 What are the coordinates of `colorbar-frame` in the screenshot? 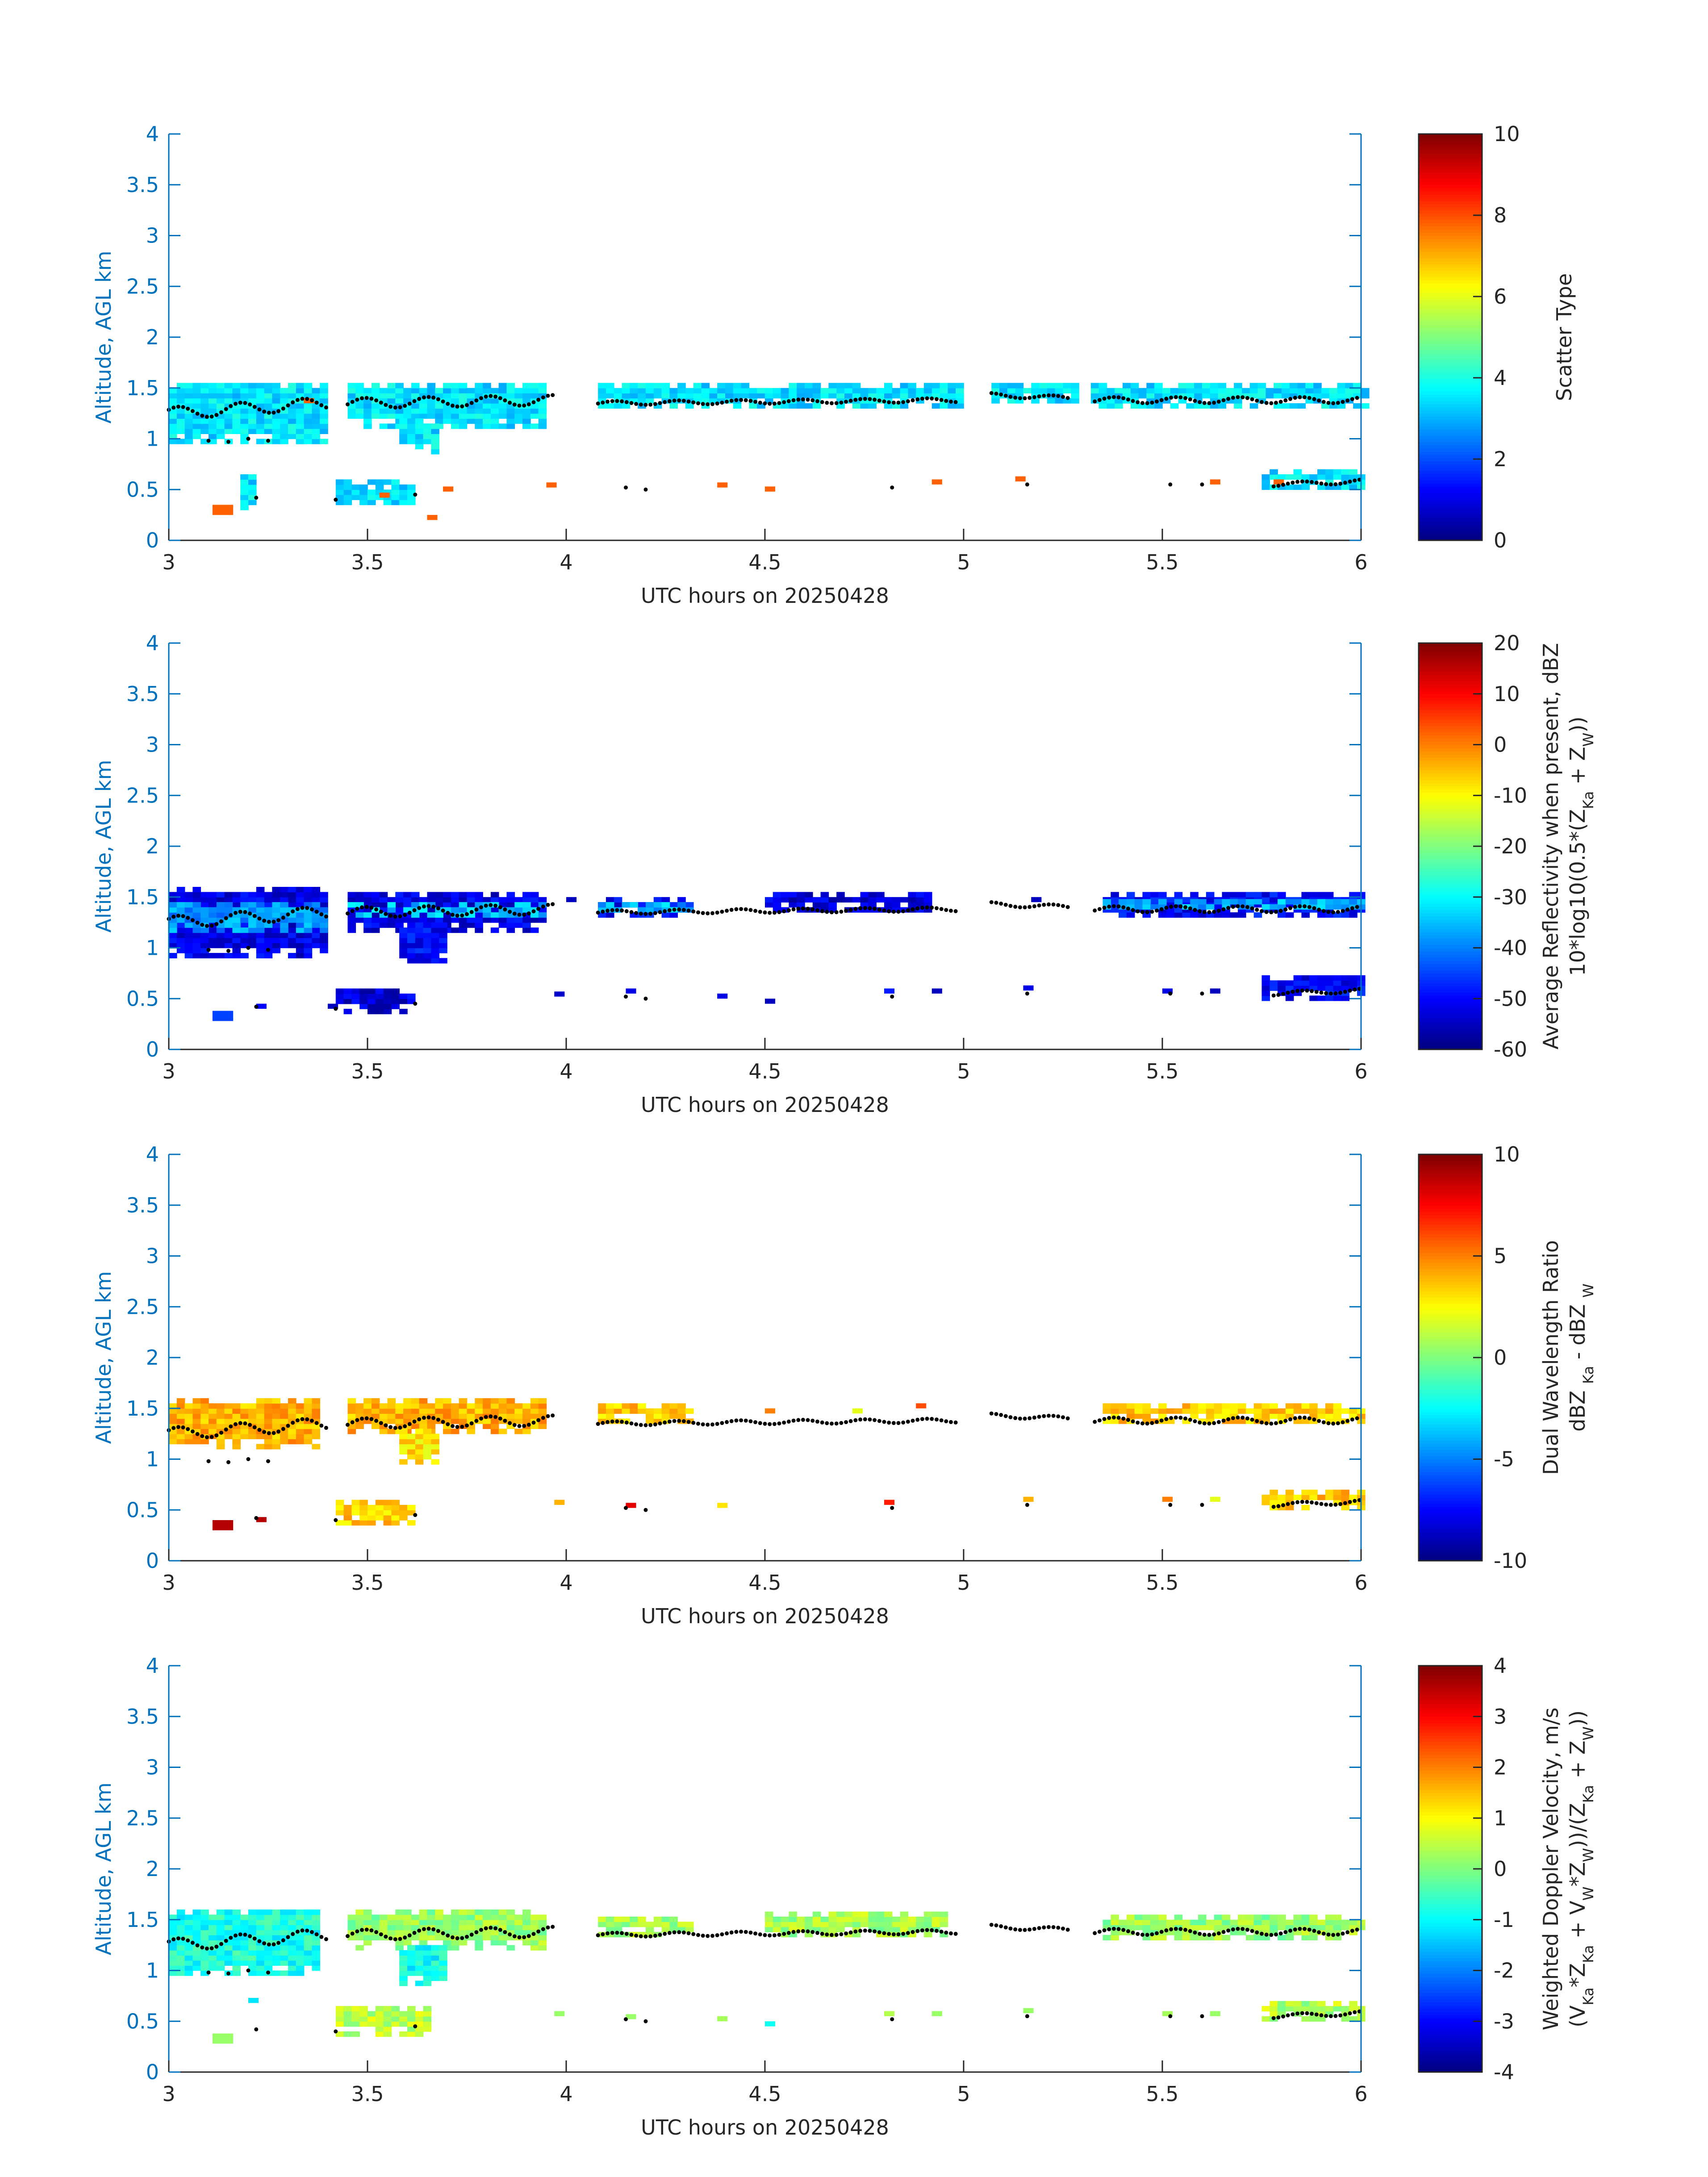 It's located at (1450, 337).